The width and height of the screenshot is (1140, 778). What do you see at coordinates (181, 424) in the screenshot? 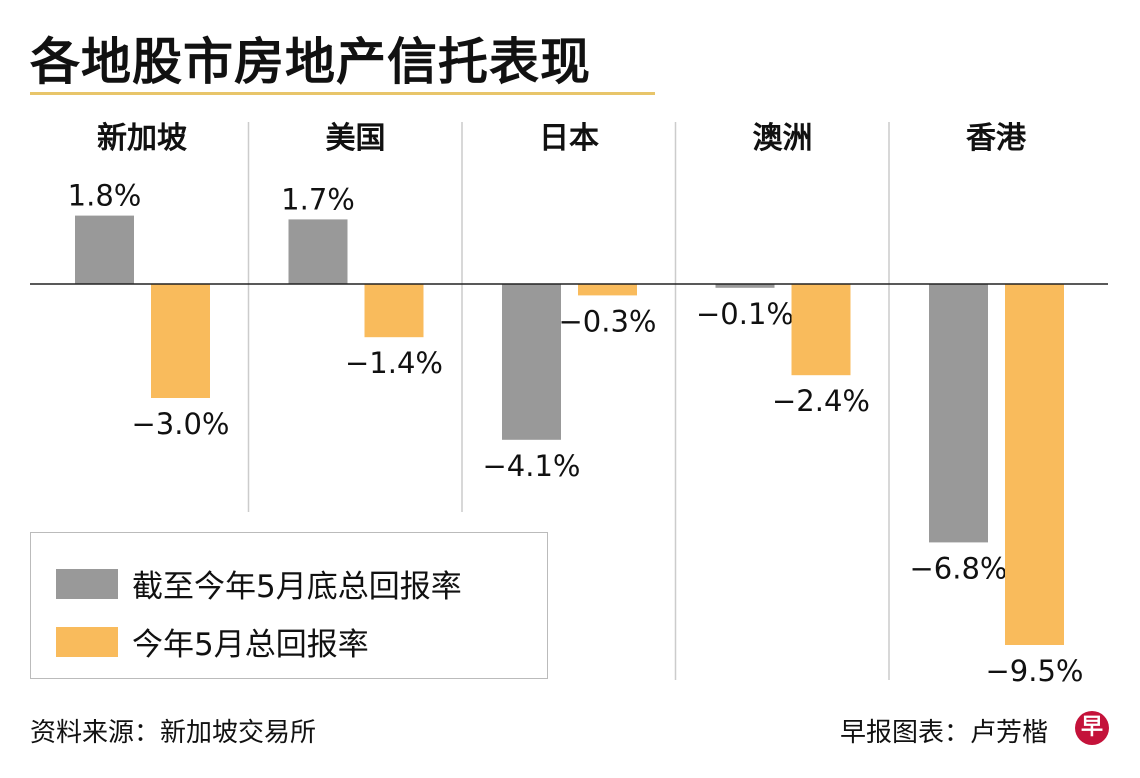
I see `data-label: −3.0%` at bounding box center [181, 424].